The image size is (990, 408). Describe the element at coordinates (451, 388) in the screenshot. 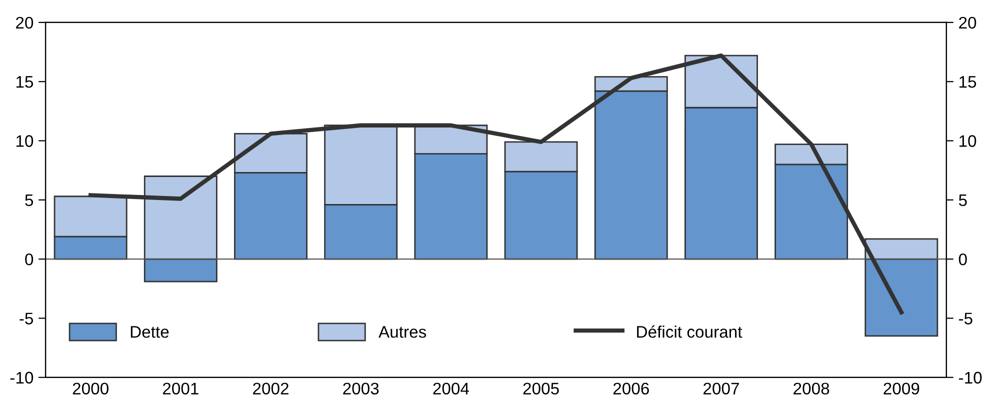

I see `x-tick-label: 2004` at that location.